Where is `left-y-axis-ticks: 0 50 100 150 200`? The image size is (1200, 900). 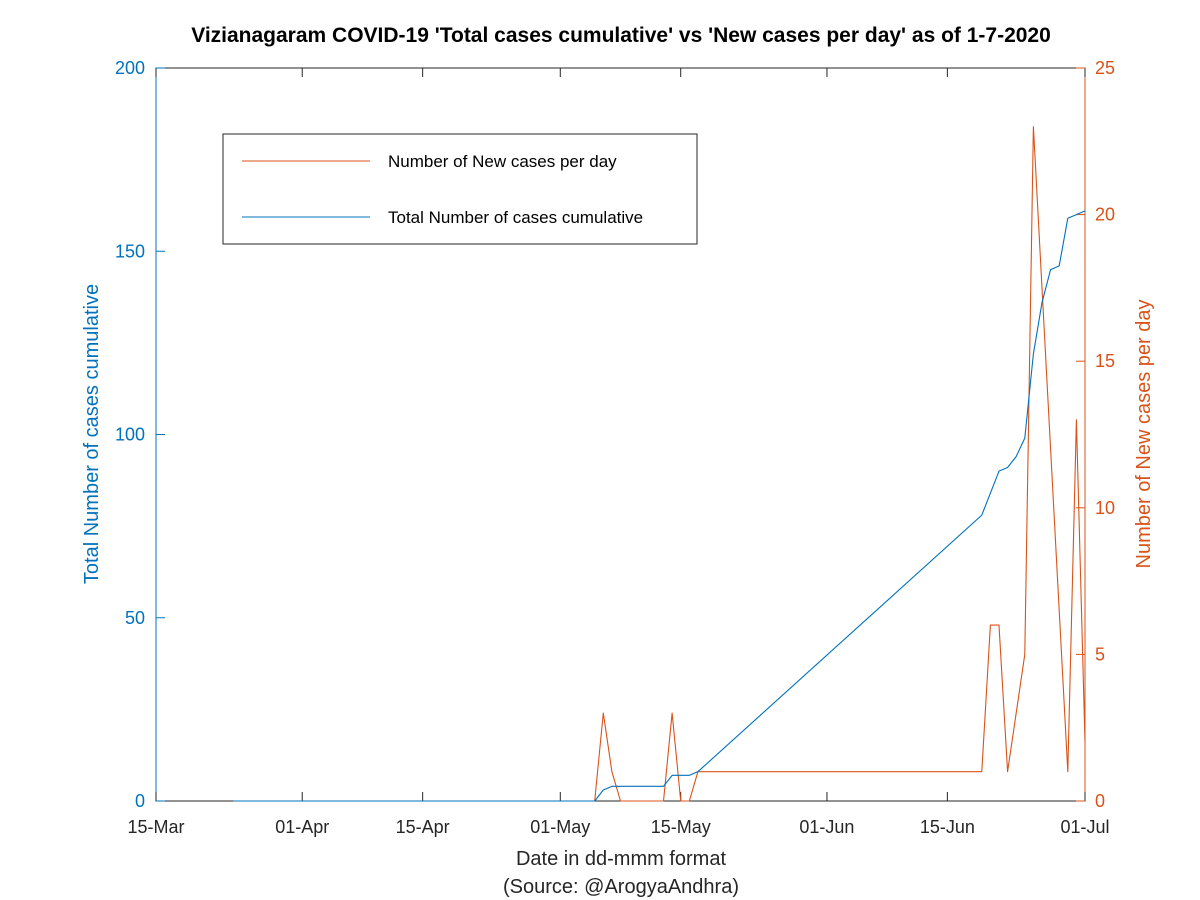 left-y-axis-ticks: 0 50 100 150 200 is located at coordinates (140, 434).